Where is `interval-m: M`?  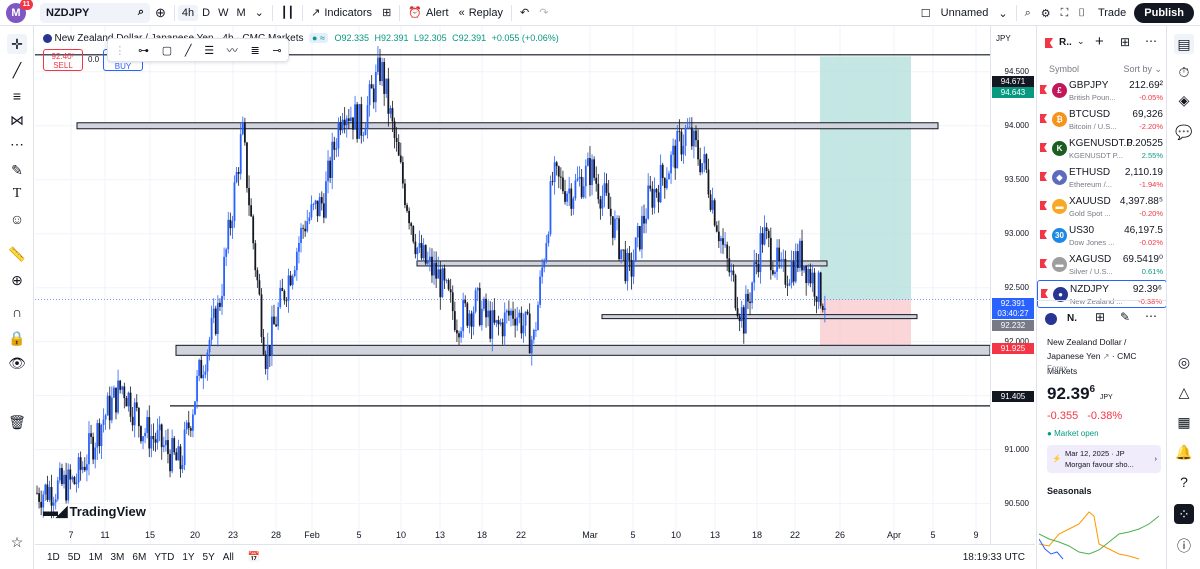 interval-m: M is located at coordinates (241, 12).